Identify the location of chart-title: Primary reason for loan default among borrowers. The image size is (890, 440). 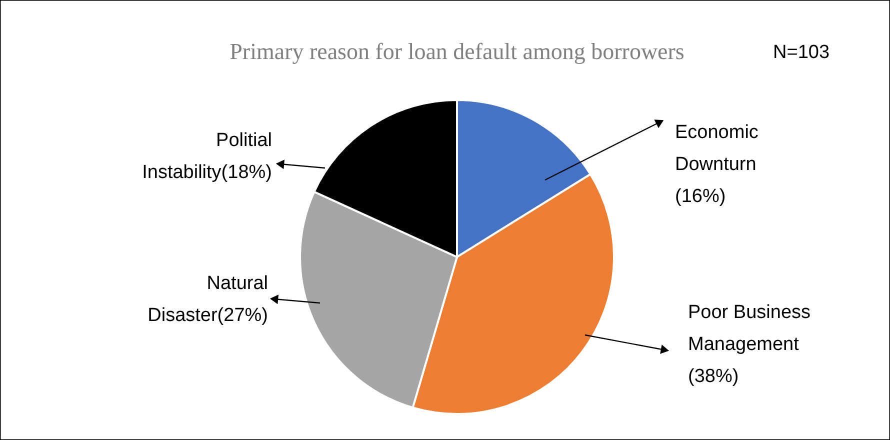
(457, 51).